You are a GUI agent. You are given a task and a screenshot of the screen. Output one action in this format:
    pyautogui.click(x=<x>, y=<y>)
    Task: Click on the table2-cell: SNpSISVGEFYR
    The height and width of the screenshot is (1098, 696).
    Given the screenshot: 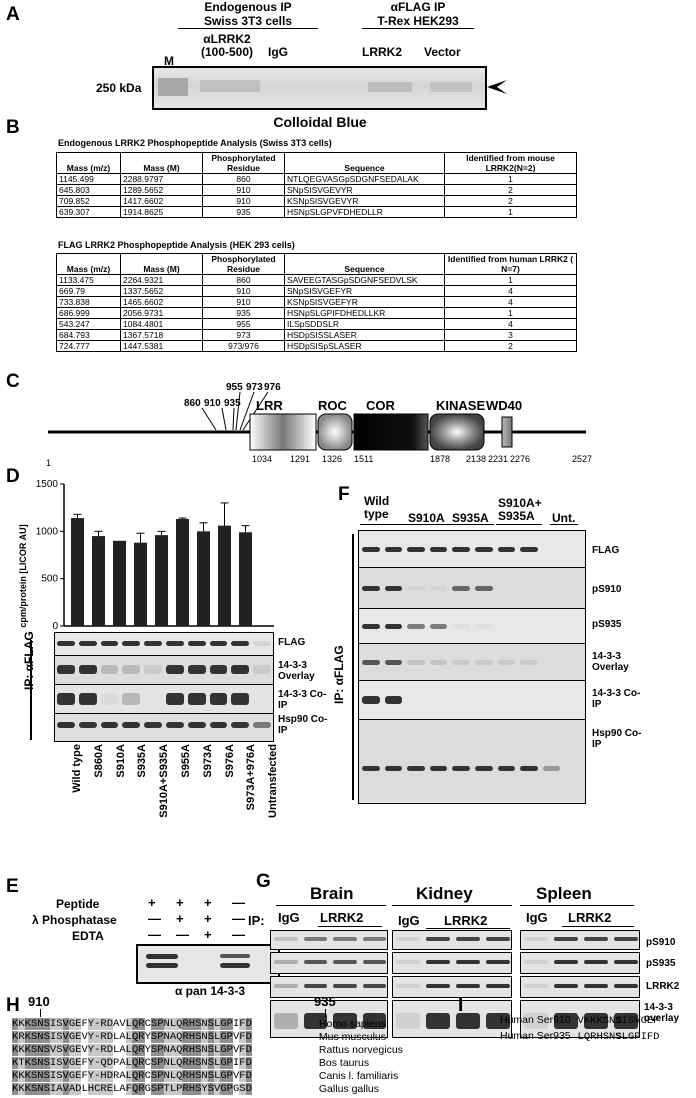 What is the action you would take?
    pyautogui.click(x=364, y=291)
    